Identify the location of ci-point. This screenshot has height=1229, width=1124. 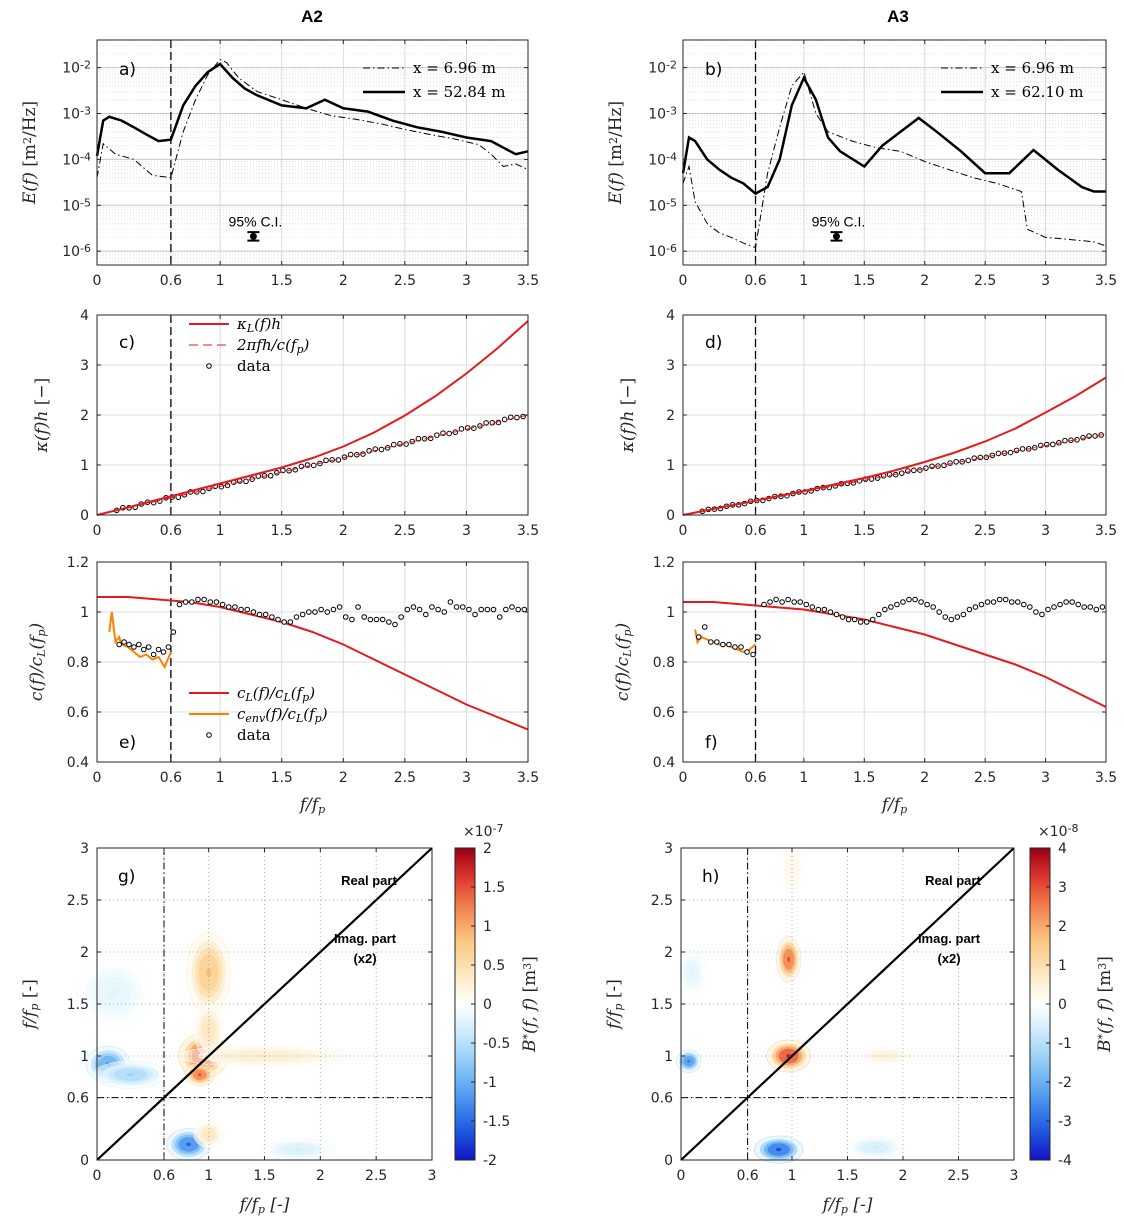
(836, 236).